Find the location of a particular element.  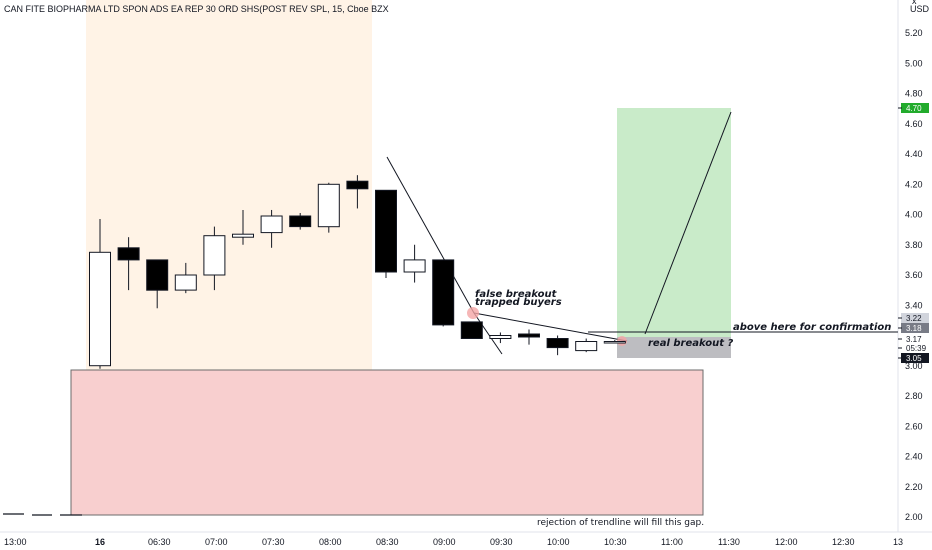

price-tag-label: 3.17 is located at coordinates (914, 339).